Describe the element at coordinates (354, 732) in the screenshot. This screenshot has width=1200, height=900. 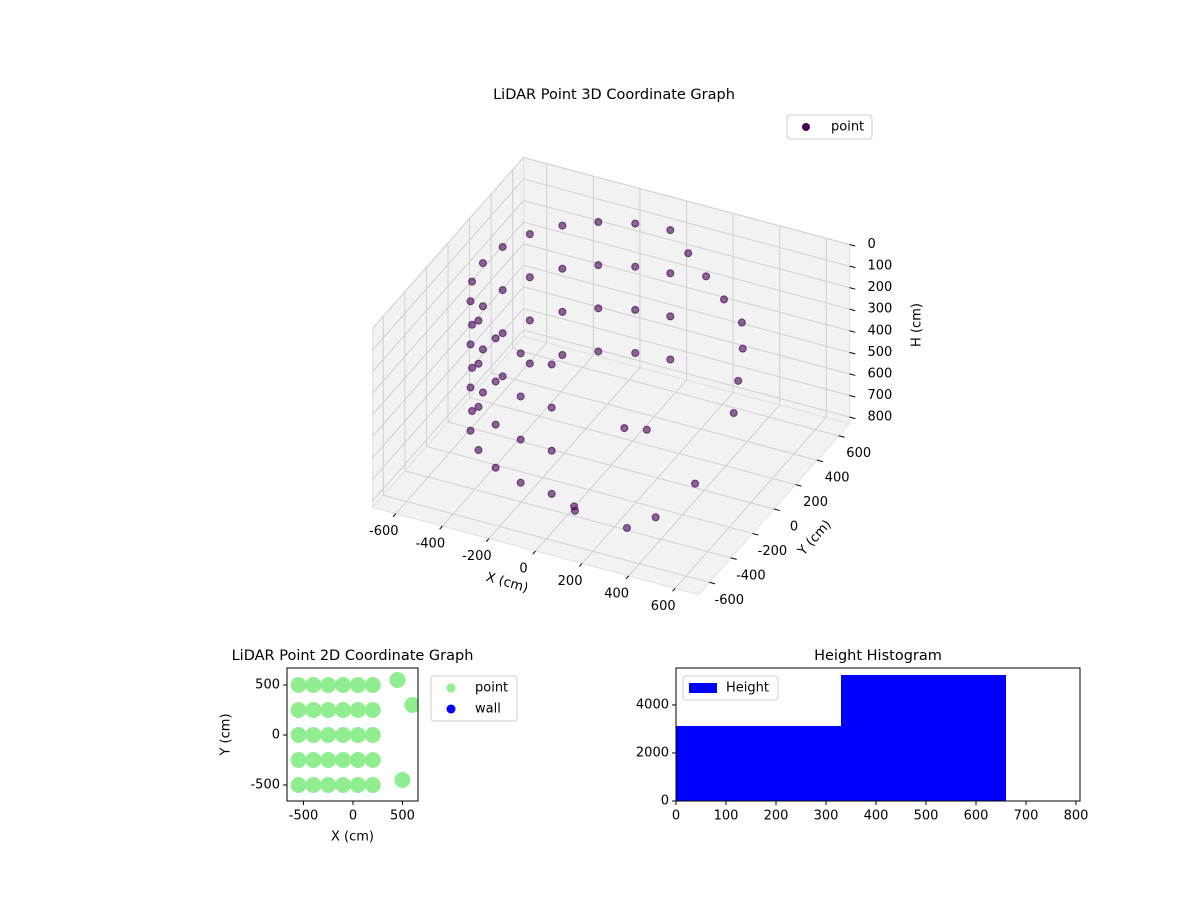
I see `plot-area` at that location.